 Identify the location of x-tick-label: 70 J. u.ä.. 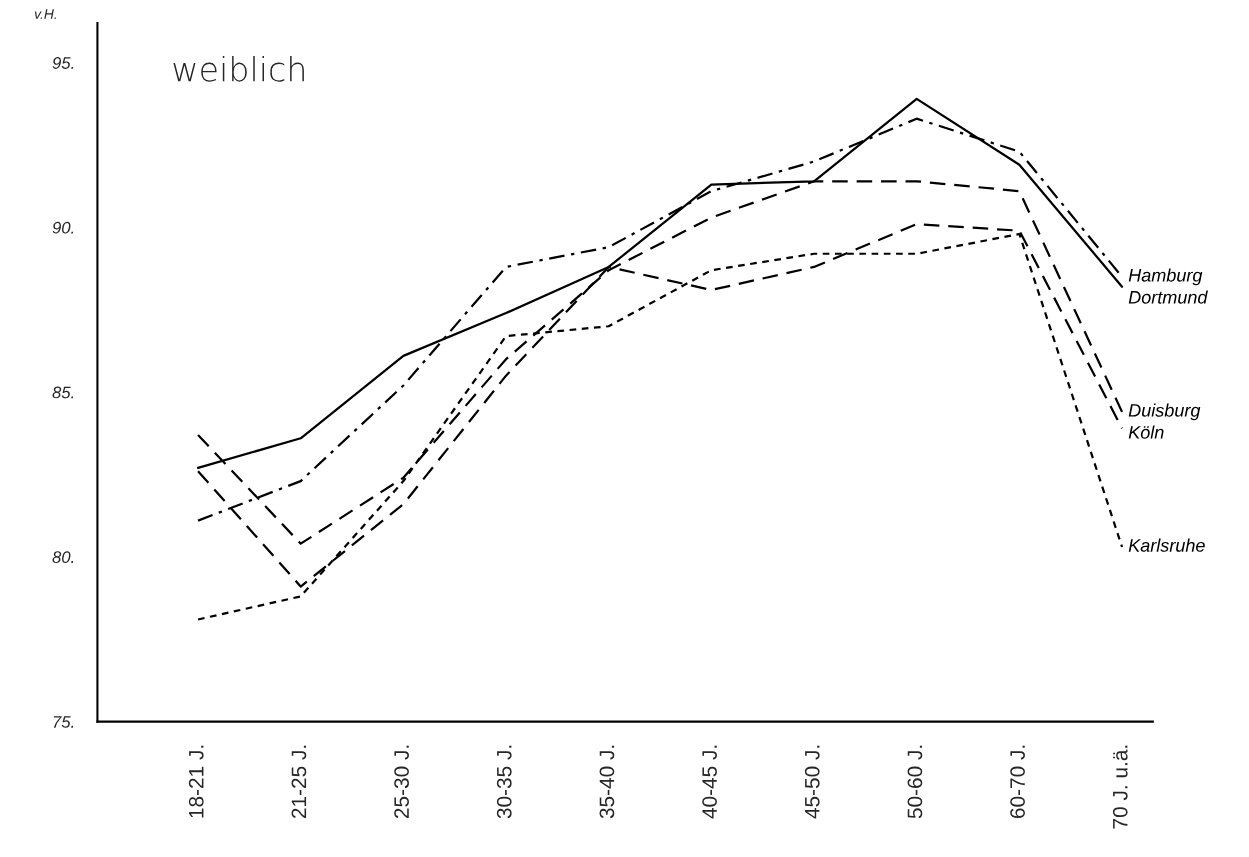
(1120, 787).